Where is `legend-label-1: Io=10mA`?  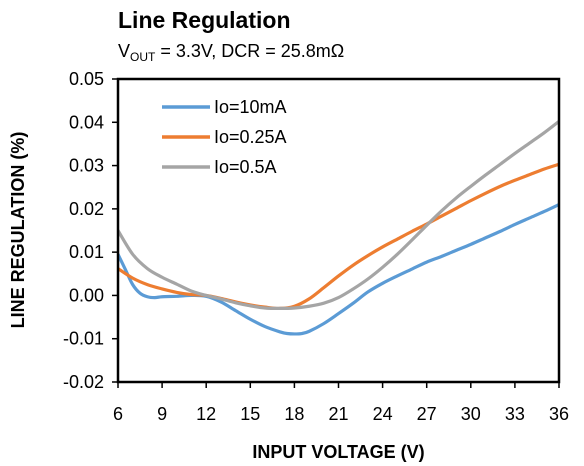 legend-label-1: Io=10mA is located at coordinates (250, 107).